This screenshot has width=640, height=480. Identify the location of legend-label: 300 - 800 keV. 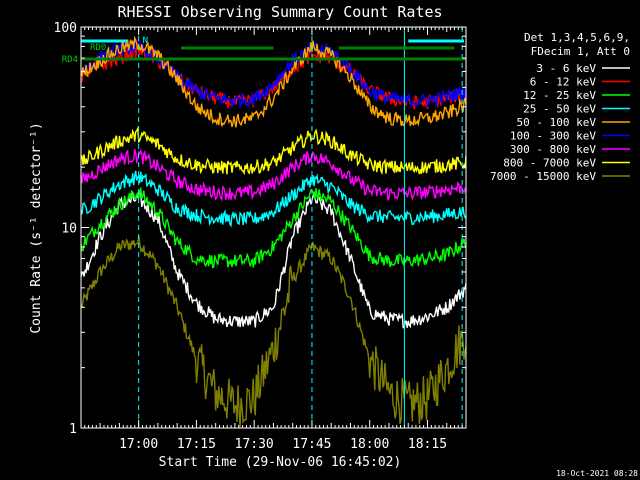
(553, 149).